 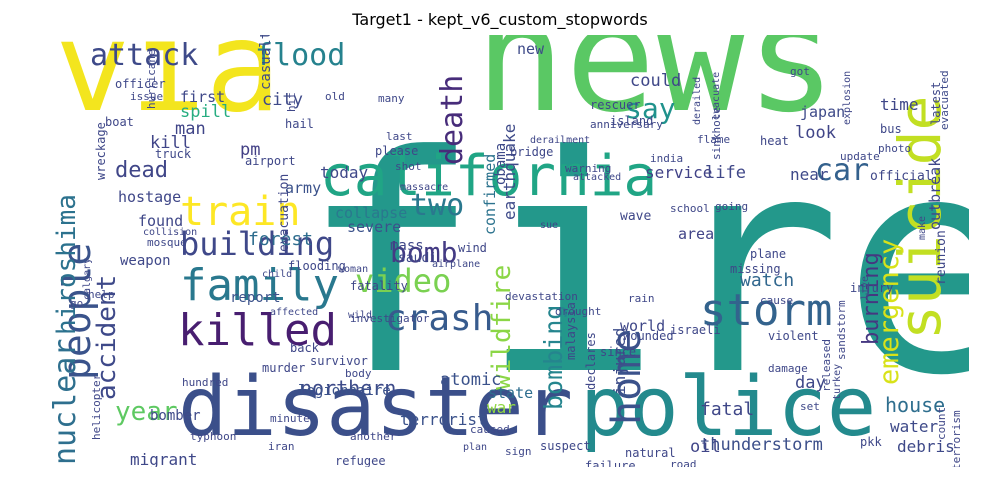 I want to click on cloud-word-accident: accident, so click(x=107, y=337).